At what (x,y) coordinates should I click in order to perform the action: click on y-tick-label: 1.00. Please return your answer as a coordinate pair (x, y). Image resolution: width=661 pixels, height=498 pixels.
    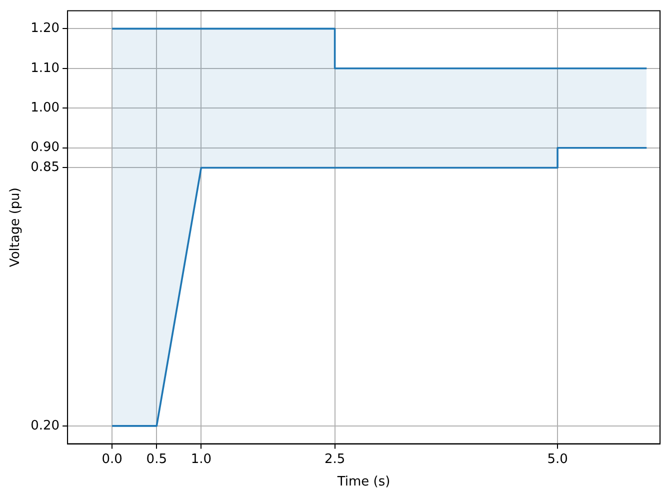
    Looking at the image, I should click on (45, 108).